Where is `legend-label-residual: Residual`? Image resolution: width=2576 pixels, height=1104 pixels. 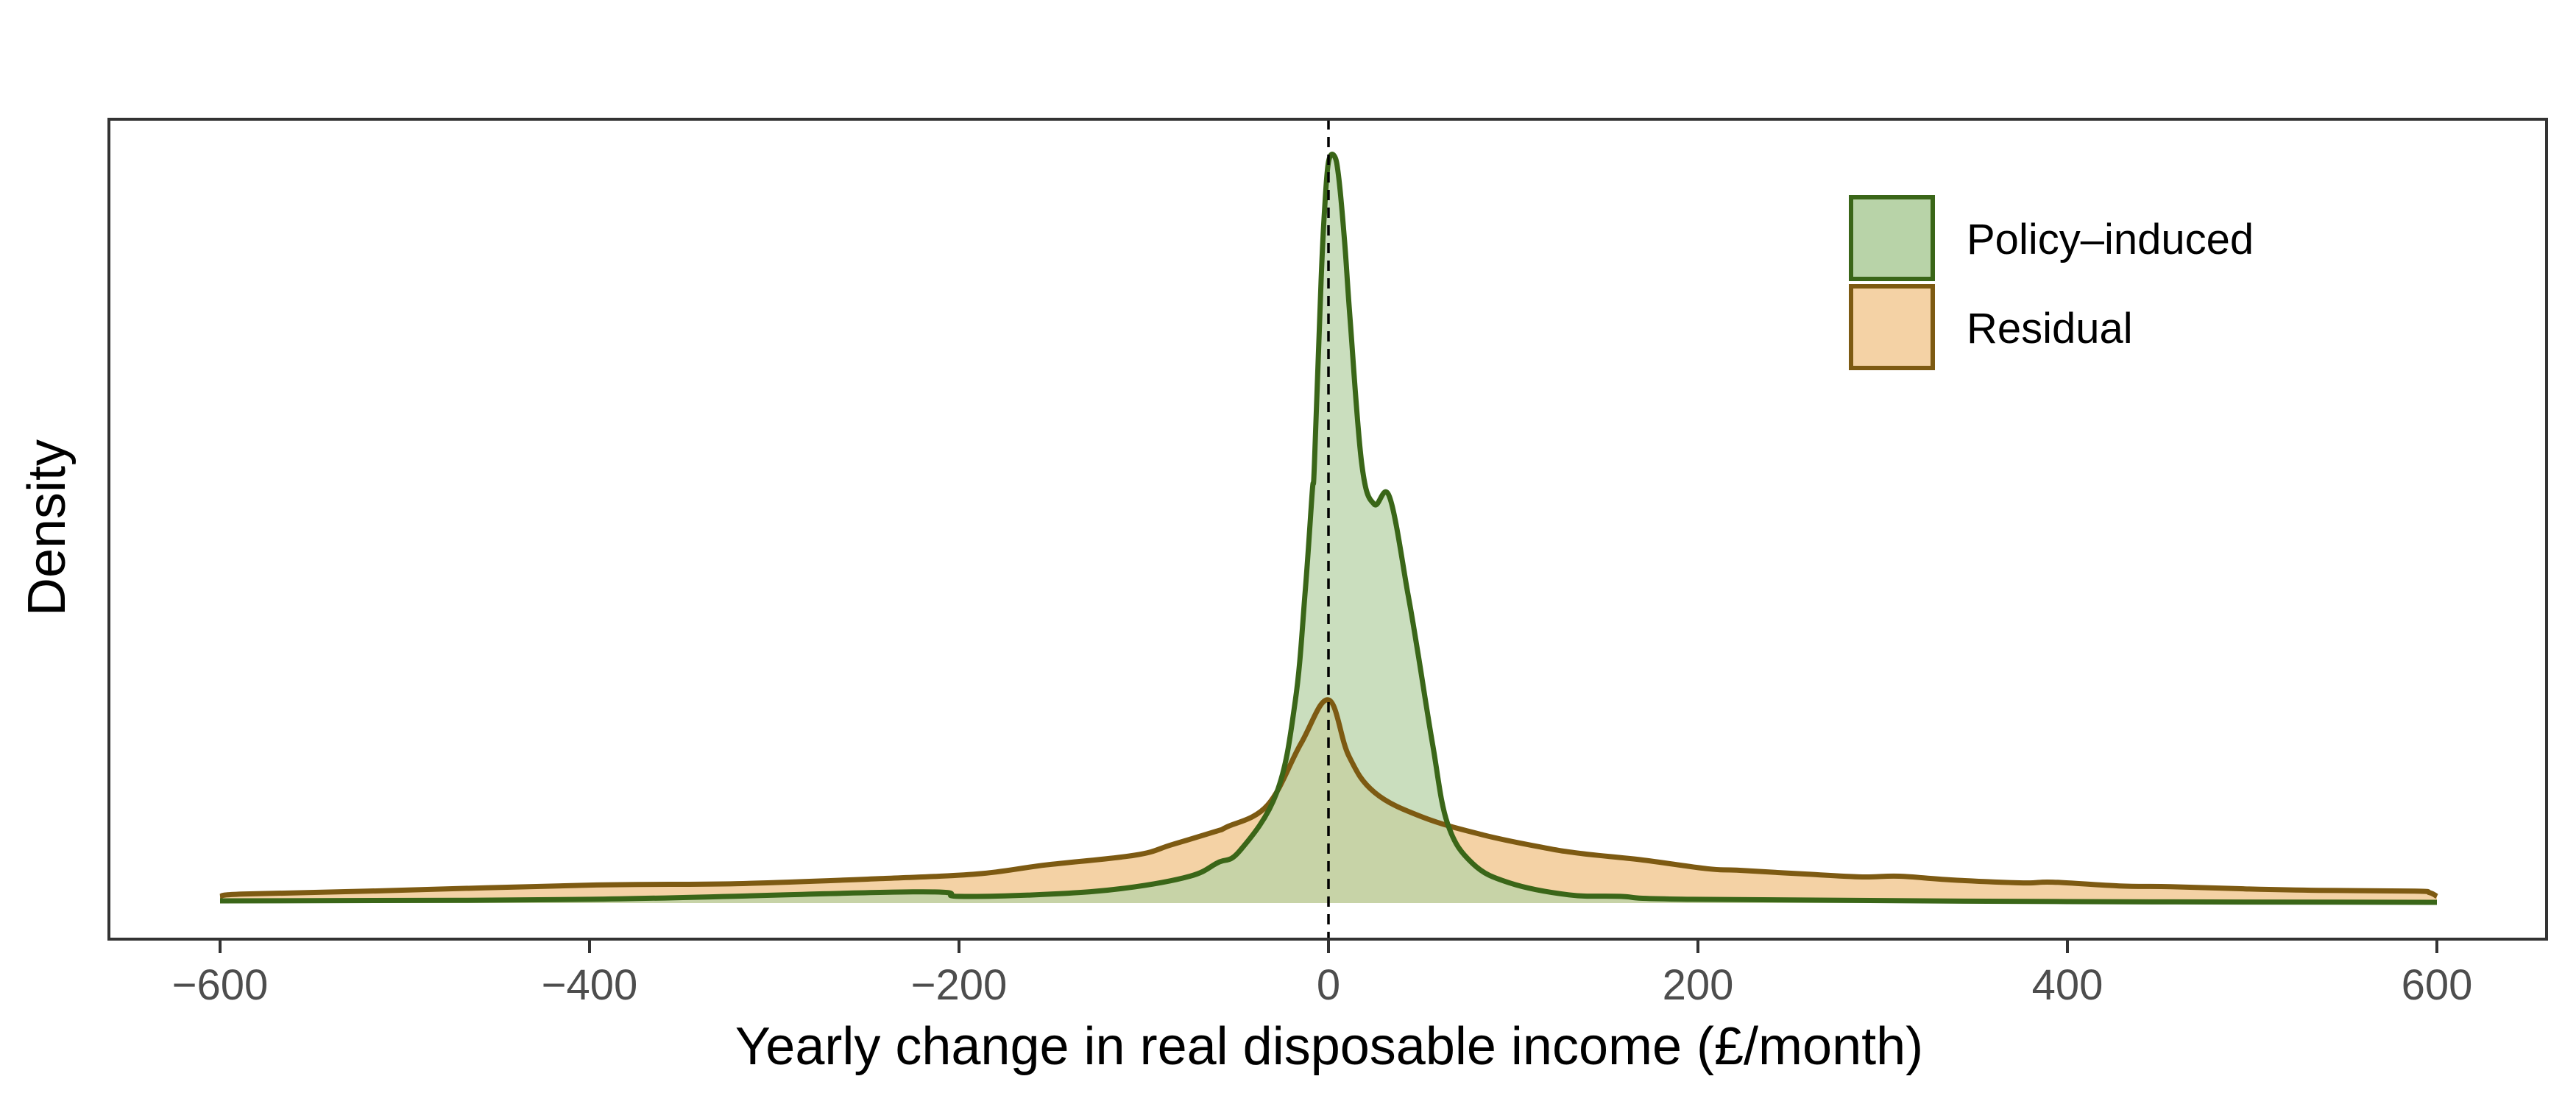 legend-label-residual: Residual is located at coordinates (2050, 329).